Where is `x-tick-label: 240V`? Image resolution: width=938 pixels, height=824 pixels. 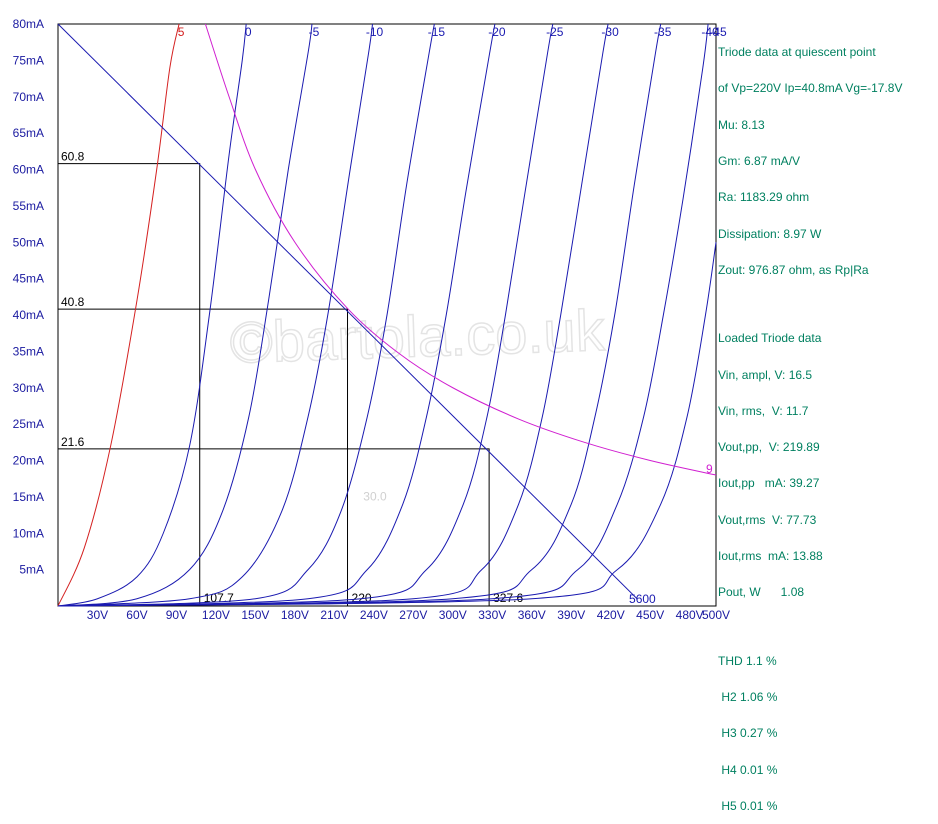
x-tick-label: 240V is located at coordinates (374, 615).